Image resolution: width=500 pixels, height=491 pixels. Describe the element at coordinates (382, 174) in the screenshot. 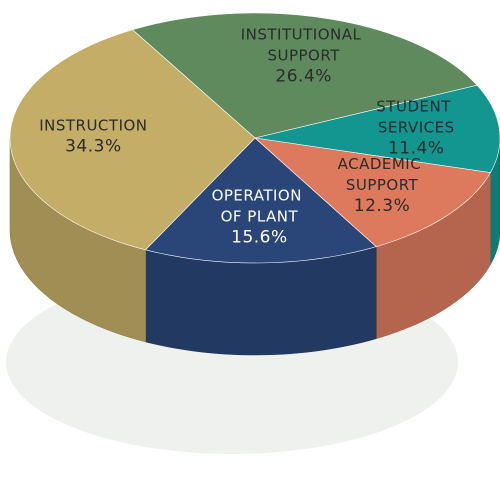

I see `slice-label: ACADEMIC SUPPORT` at that location.